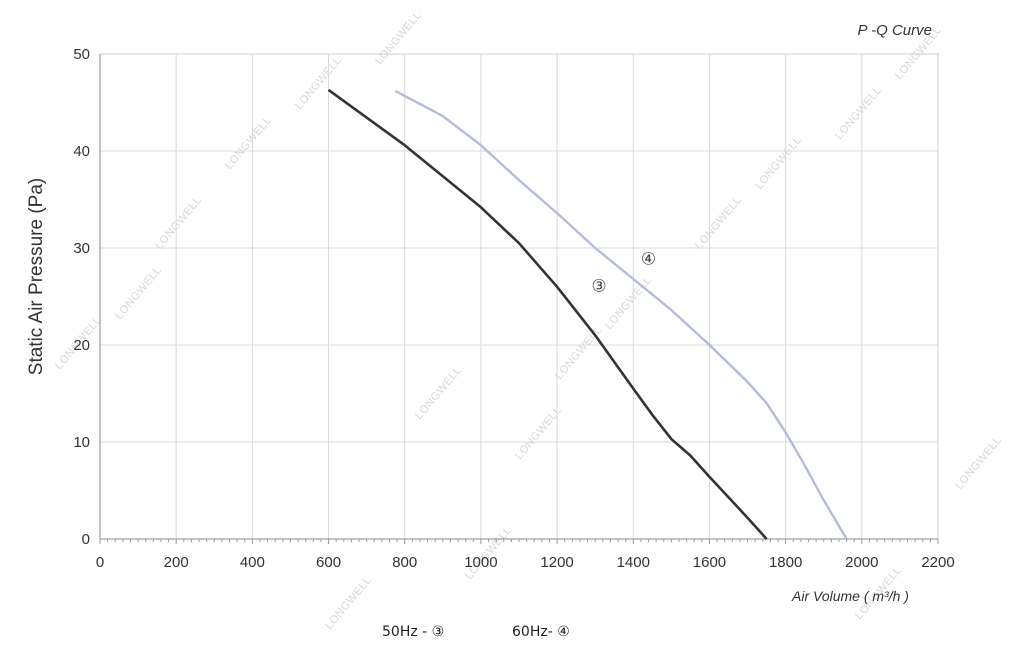 Image resolution: width=1024 pixels, height=671 pixels. I want to click on x-tick-label: 1800, so click(785, 562).